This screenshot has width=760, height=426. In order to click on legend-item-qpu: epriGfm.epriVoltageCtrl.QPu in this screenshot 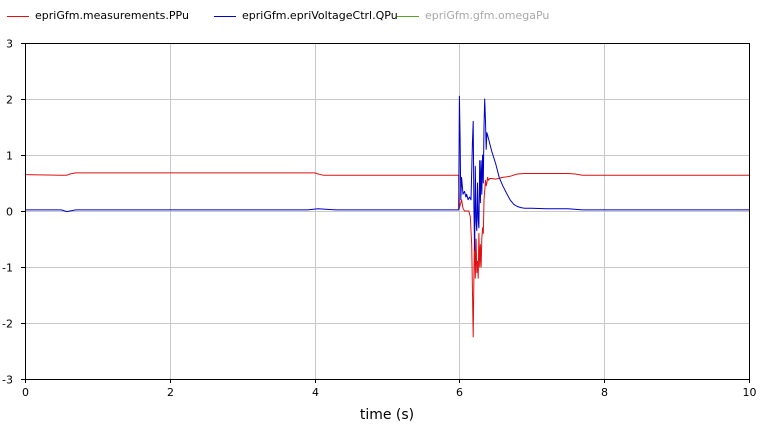, I will do `click(306, 16)`.